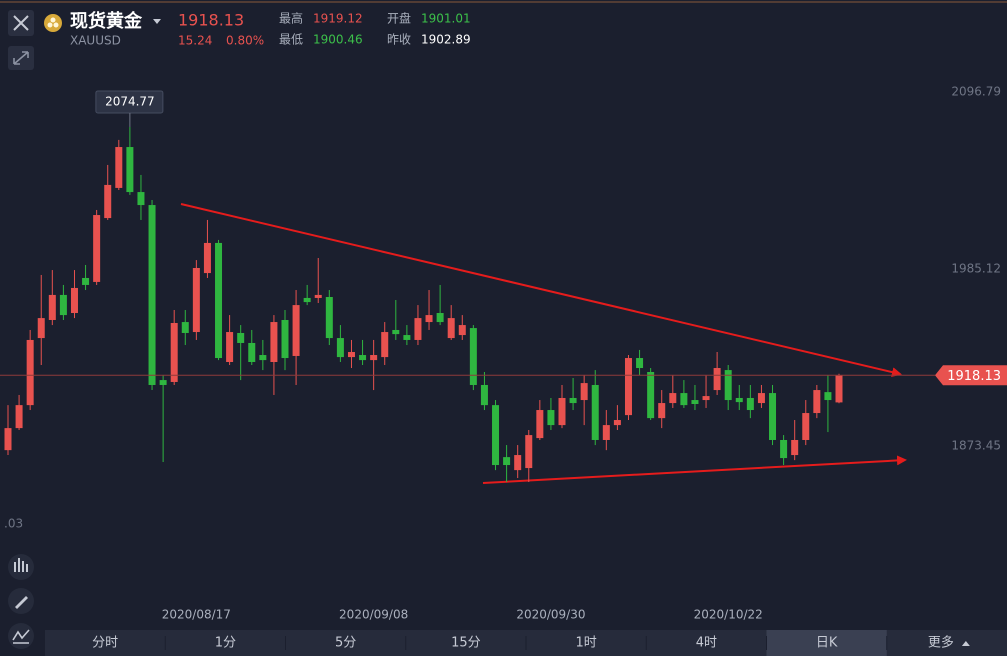  I want to click on stat-label: 最高, so click(291, 18).